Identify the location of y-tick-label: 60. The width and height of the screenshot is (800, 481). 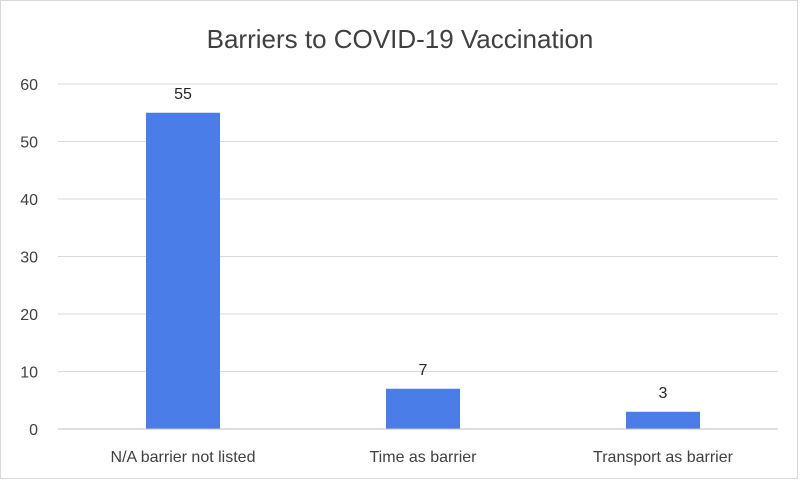
(29, 85).